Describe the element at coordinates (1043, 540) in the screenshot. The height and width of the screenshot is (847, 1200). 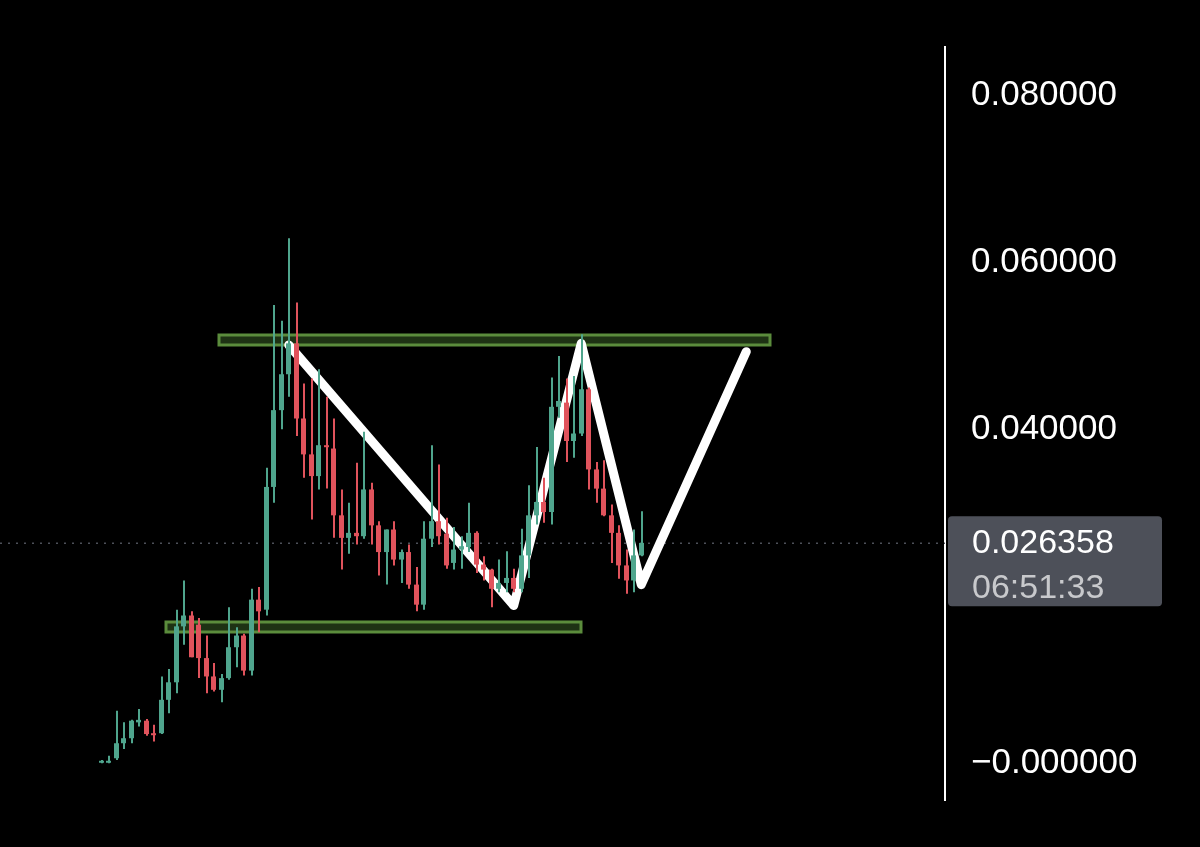
I see `ref-line-label: 0.026358` at that location.